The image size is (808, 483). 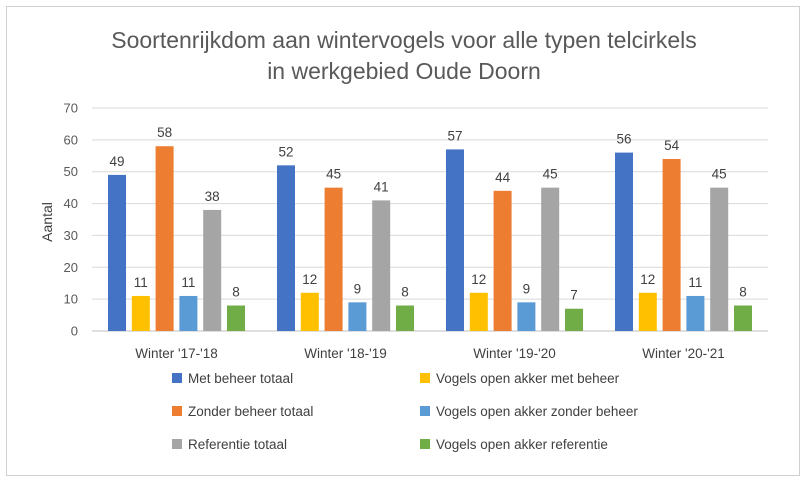 What do you see at coordinates (623, 139) in the screenshot?
I see `data-label: 56` at bounding box center [623, 139].